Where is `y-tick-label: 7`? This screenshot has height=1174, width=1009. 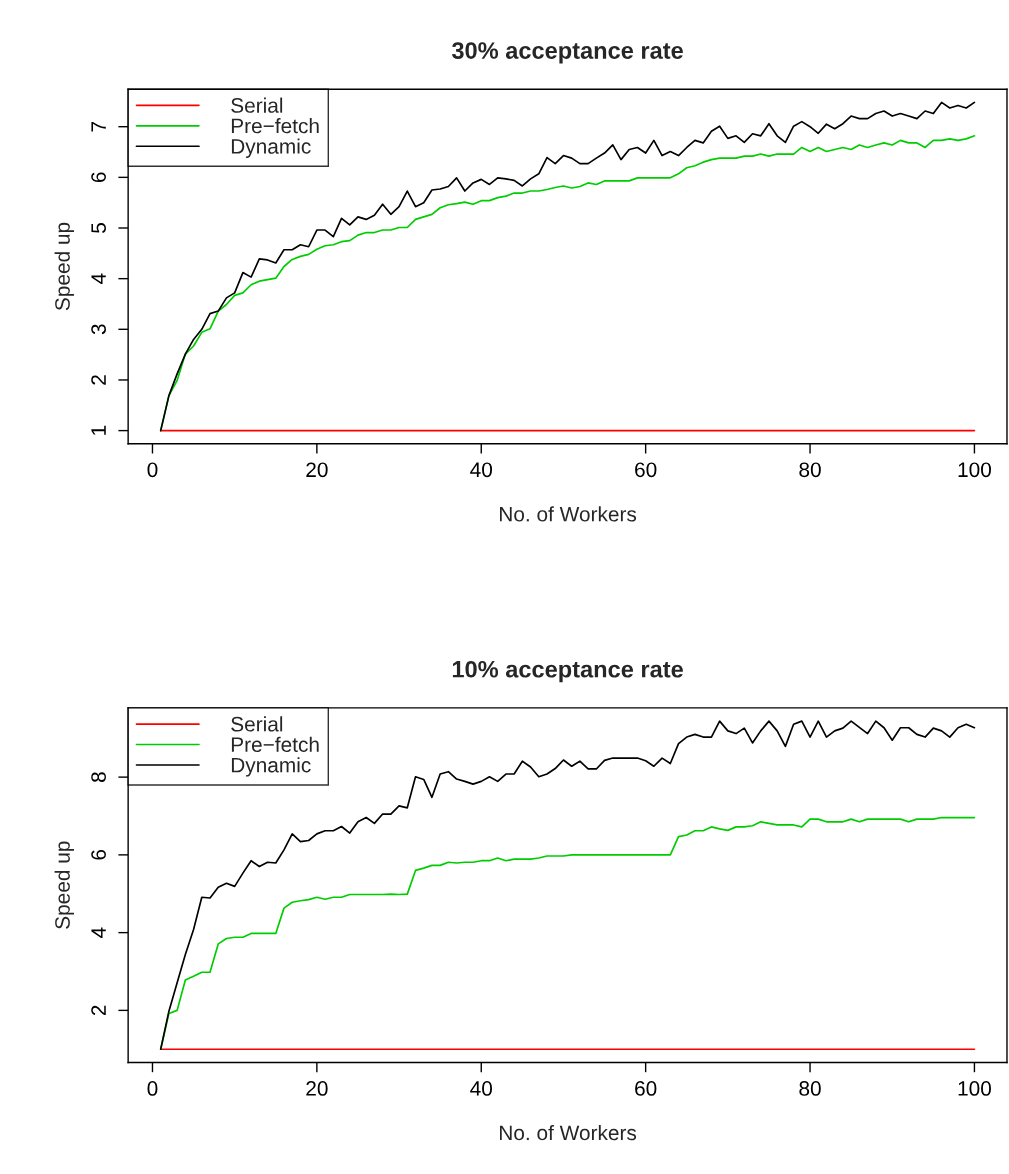
y-tick-label: 7 is located at coordinates (98, 126).